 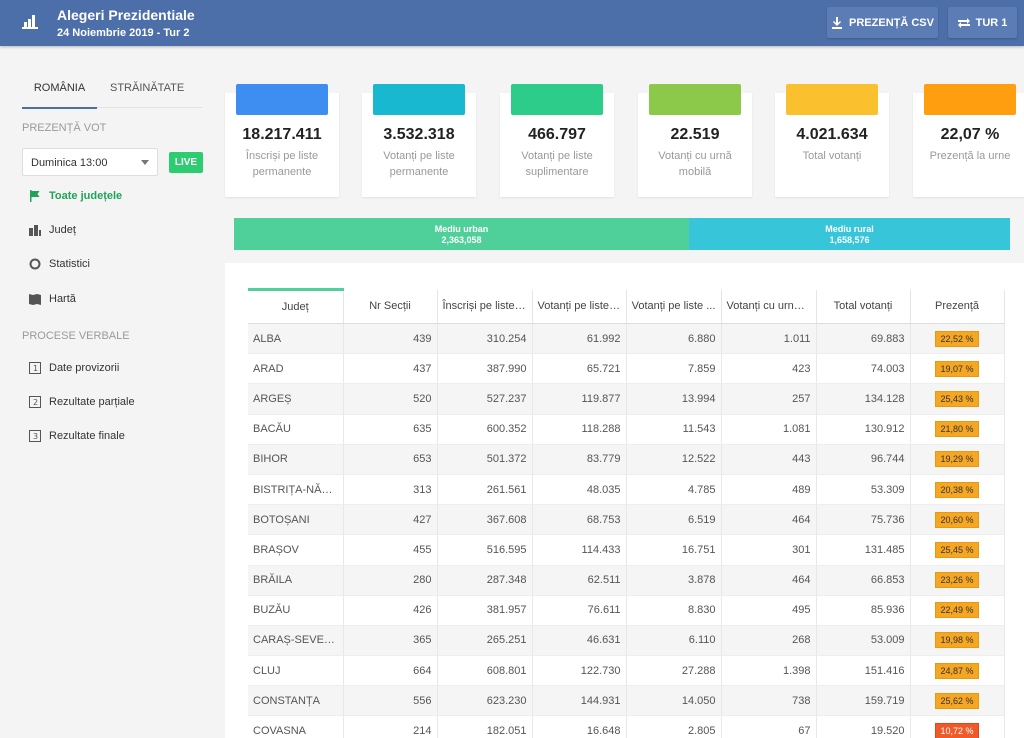 I want to click on nav-date-provizorii: 1 Date provizorii, so click(x=74, y=368).